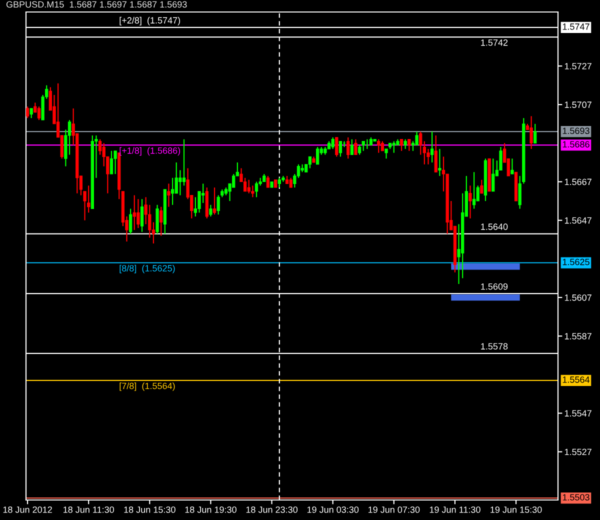 The image size is (600, 520). What do you see at coordinates (147, 269) in the screenshot?
I see `annotation: [8/8] (1.5625)` at bounding box center [147, 269].